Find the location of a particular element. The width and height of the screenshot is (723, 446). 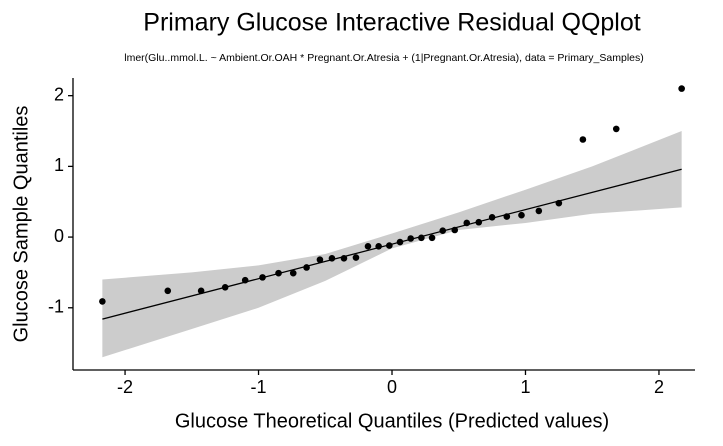

x-tick-label: 1 is located at coordinates (525, 387).